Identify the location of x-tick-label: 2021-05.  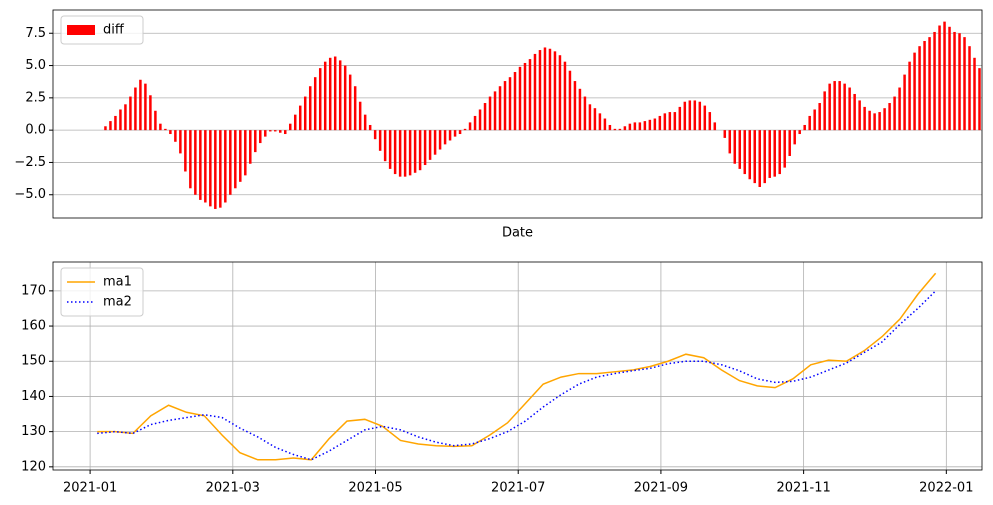
(375, 488).